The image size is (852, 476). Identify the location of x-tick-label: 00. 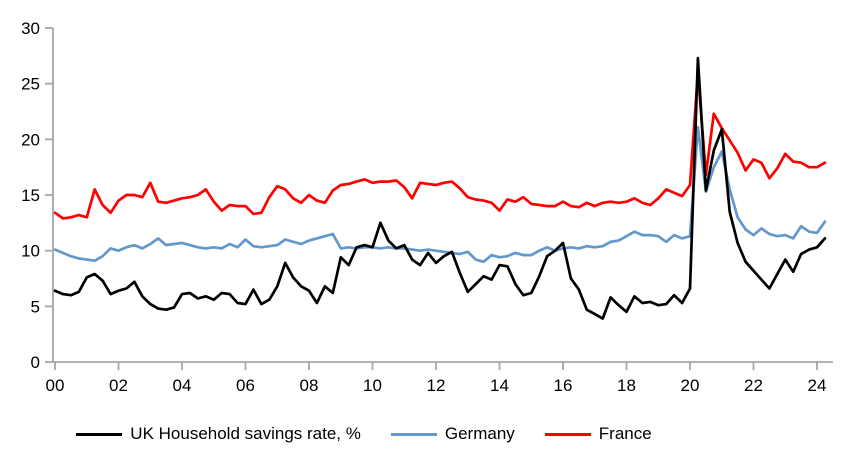
(55, 385).